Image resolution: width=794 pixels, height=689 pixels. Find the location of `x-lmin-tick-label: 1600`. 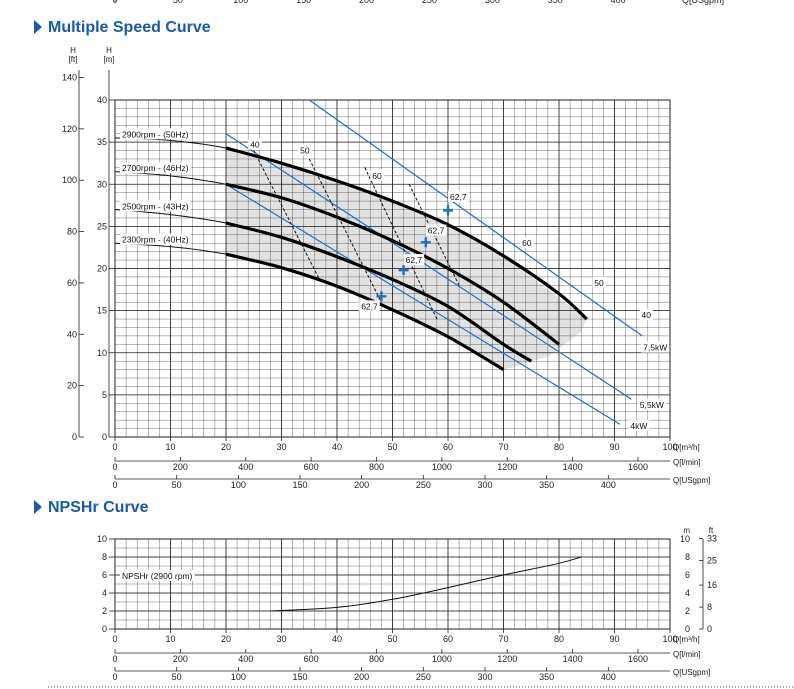

x-lmin-tick-label: 1600 is located at coordinates (638, 659).